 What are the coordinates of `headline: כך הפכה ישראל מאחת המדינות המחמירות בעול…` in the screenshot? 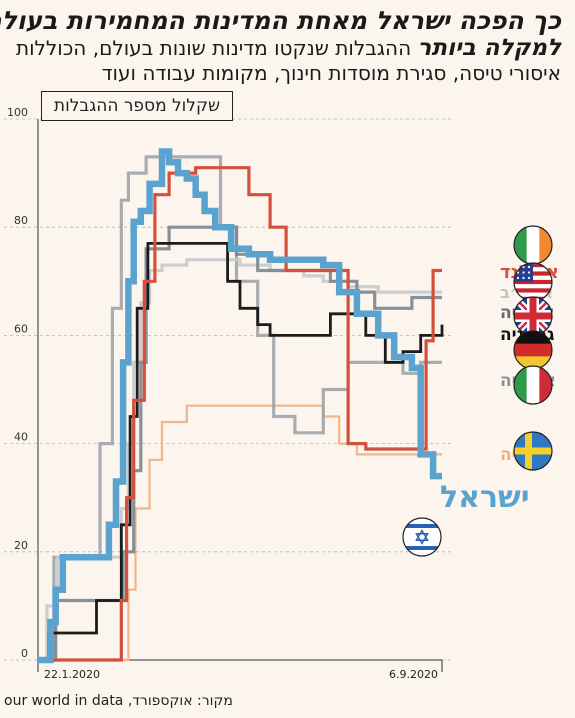 It's located at (280, 20).